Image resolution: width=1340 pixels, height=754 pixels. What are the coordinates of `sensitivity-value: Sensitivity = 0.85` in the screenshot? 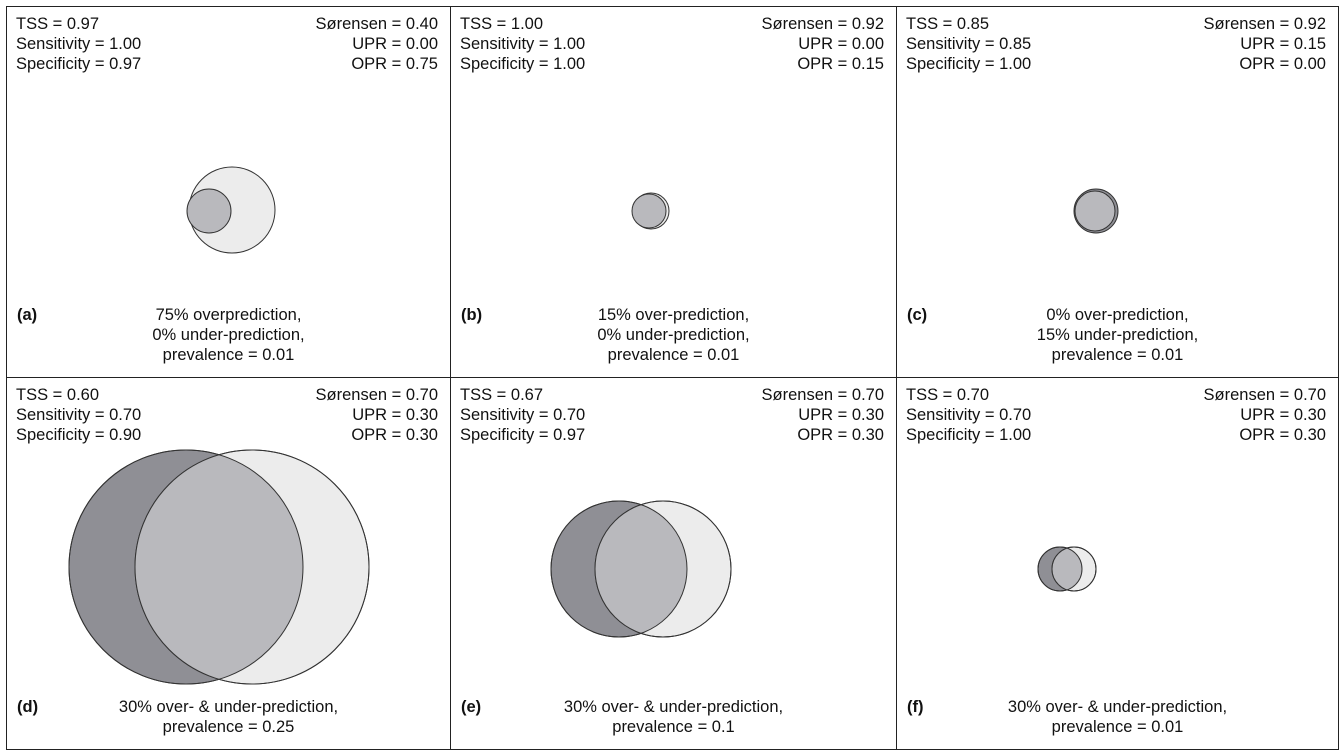 It's located at (969, 44).